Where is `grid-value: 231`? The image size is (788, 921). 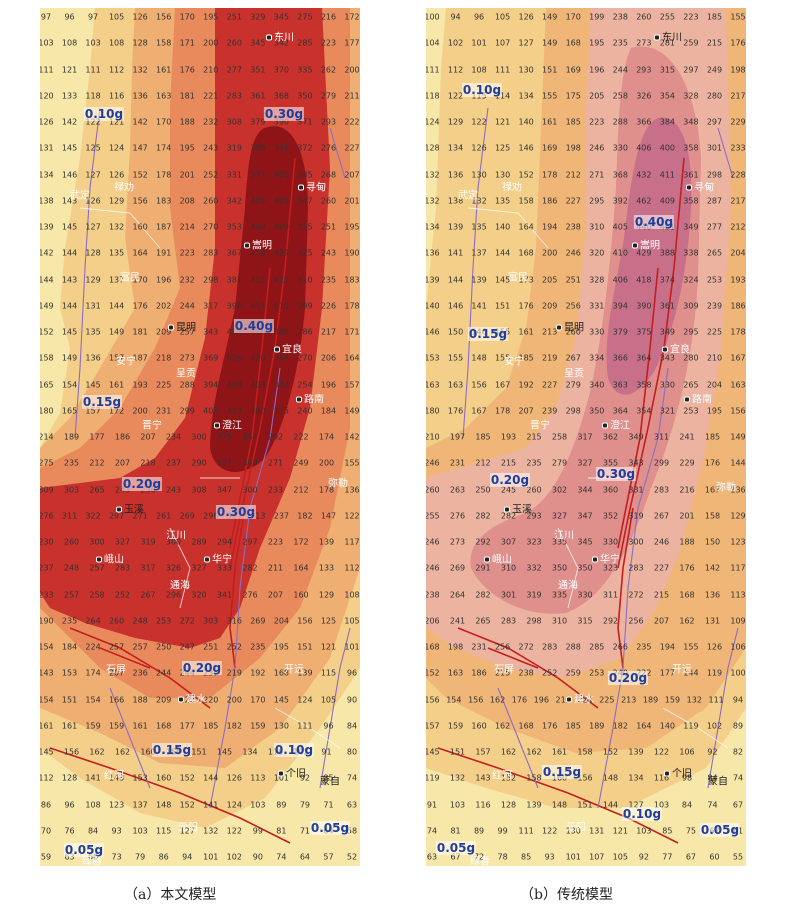 grid-value: 231 is located at coordinates (457, 463).